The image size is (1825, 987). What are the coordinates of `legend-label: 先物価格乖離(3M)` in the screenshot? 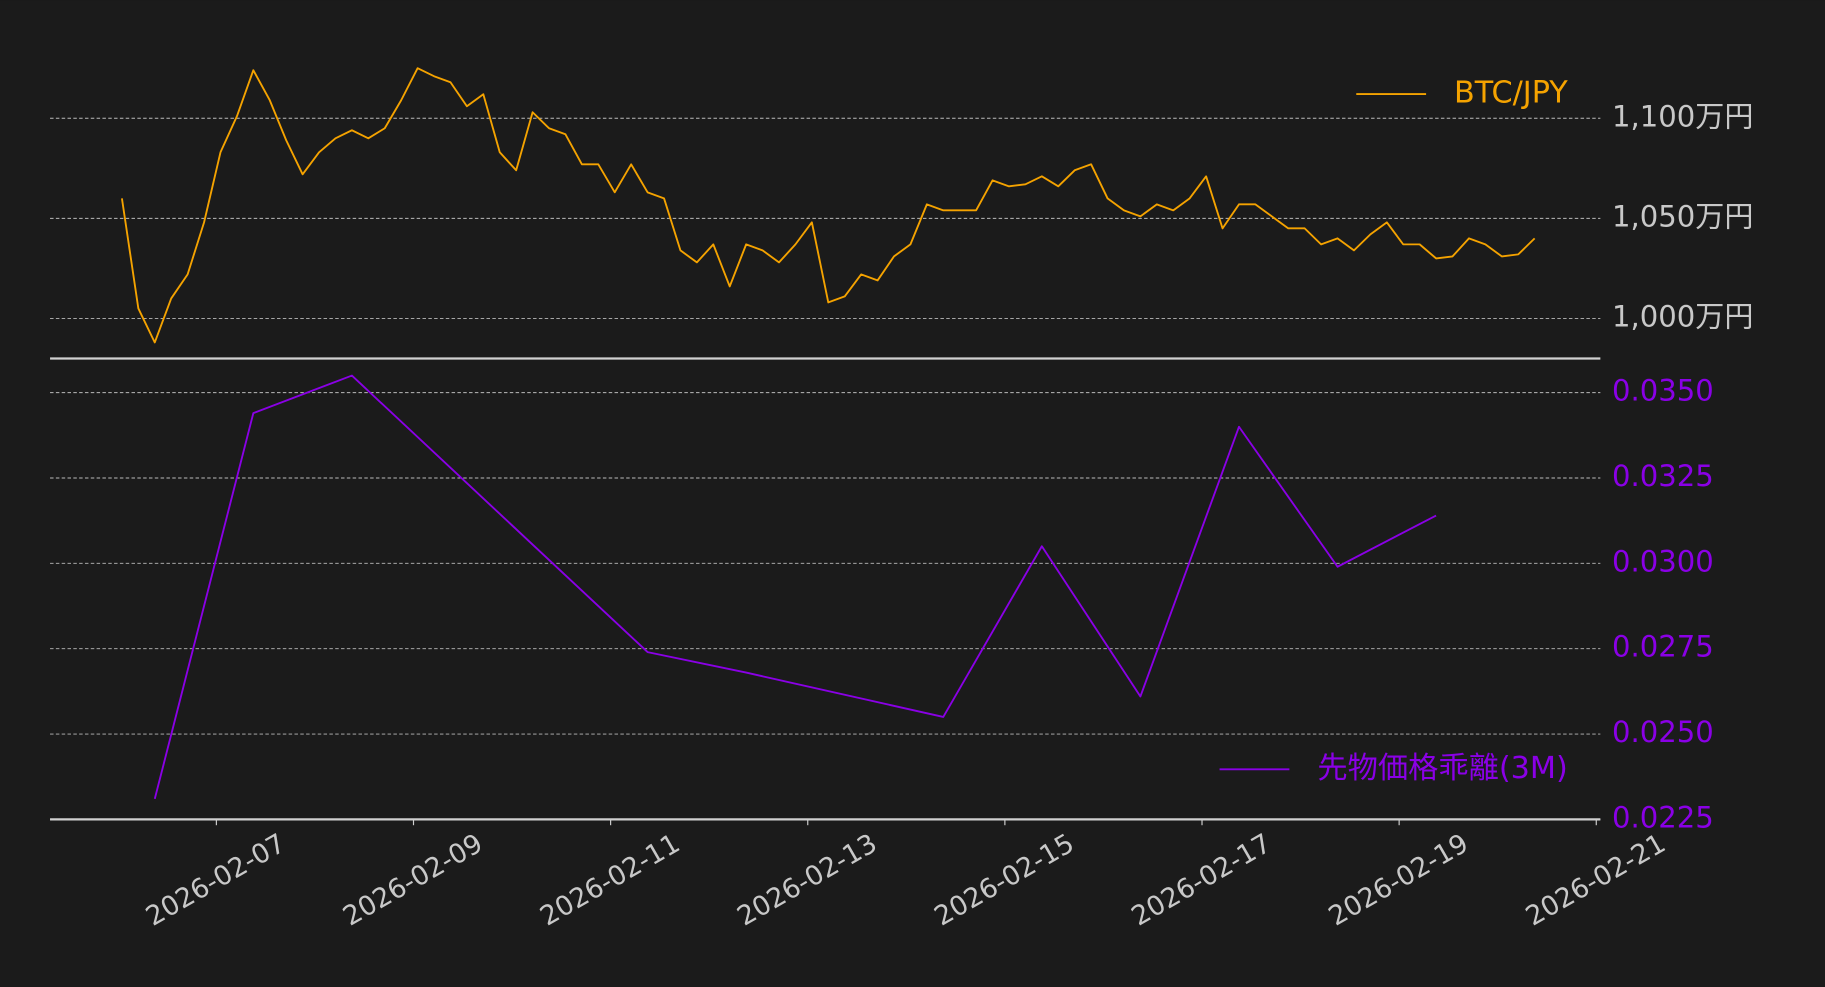 It's located at (1442, 768).